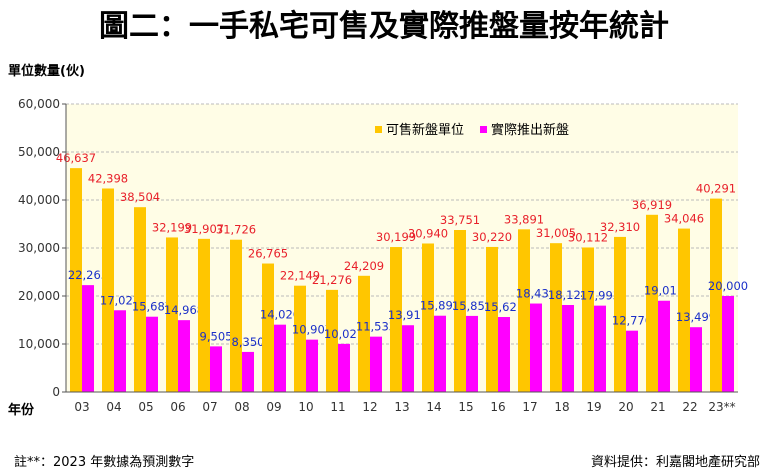  What do you see at coordinates (140, 197) in the screenshot?
I see `data-label: 38,504` at bounding box center [140, 197].